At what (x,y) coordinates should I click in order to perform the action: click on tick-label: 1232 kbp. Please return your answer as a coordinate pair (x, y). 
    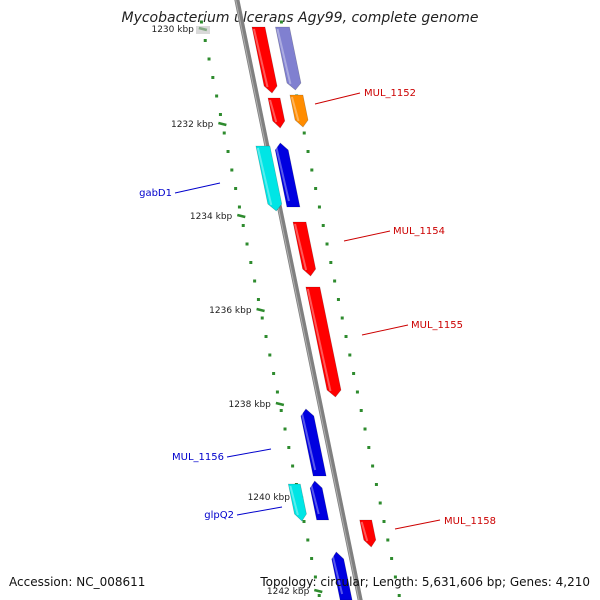
    Looking at the image, I should click on (192, 125).